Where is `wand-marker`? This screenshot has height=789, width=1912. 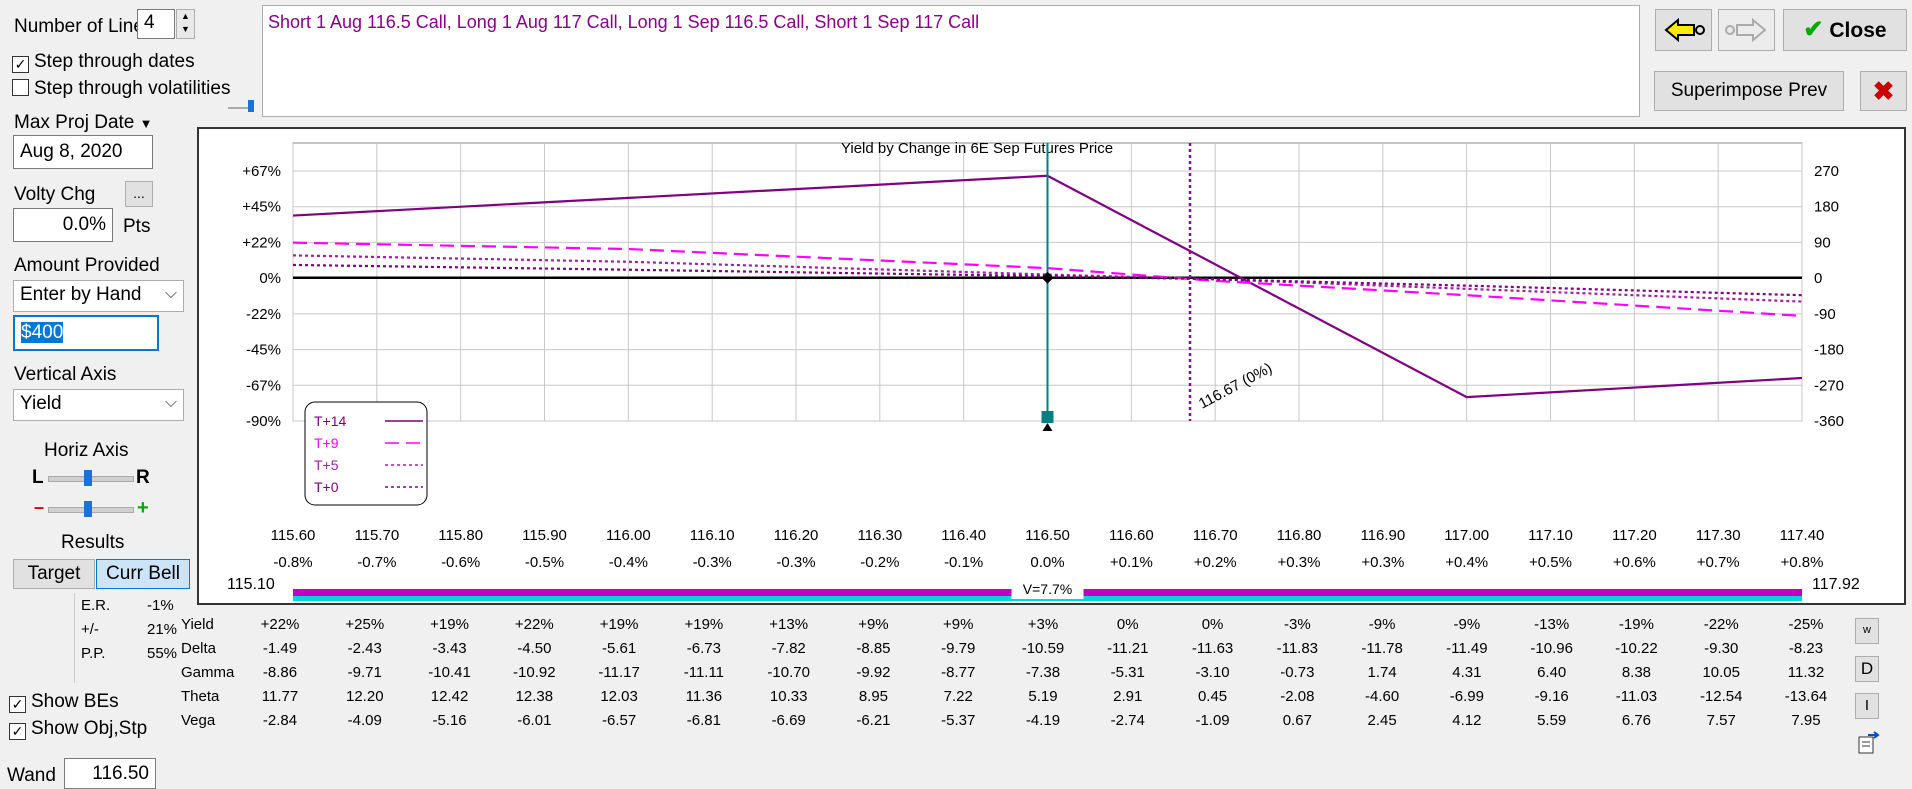
wand-marker is located at coordinates (1047, 417).